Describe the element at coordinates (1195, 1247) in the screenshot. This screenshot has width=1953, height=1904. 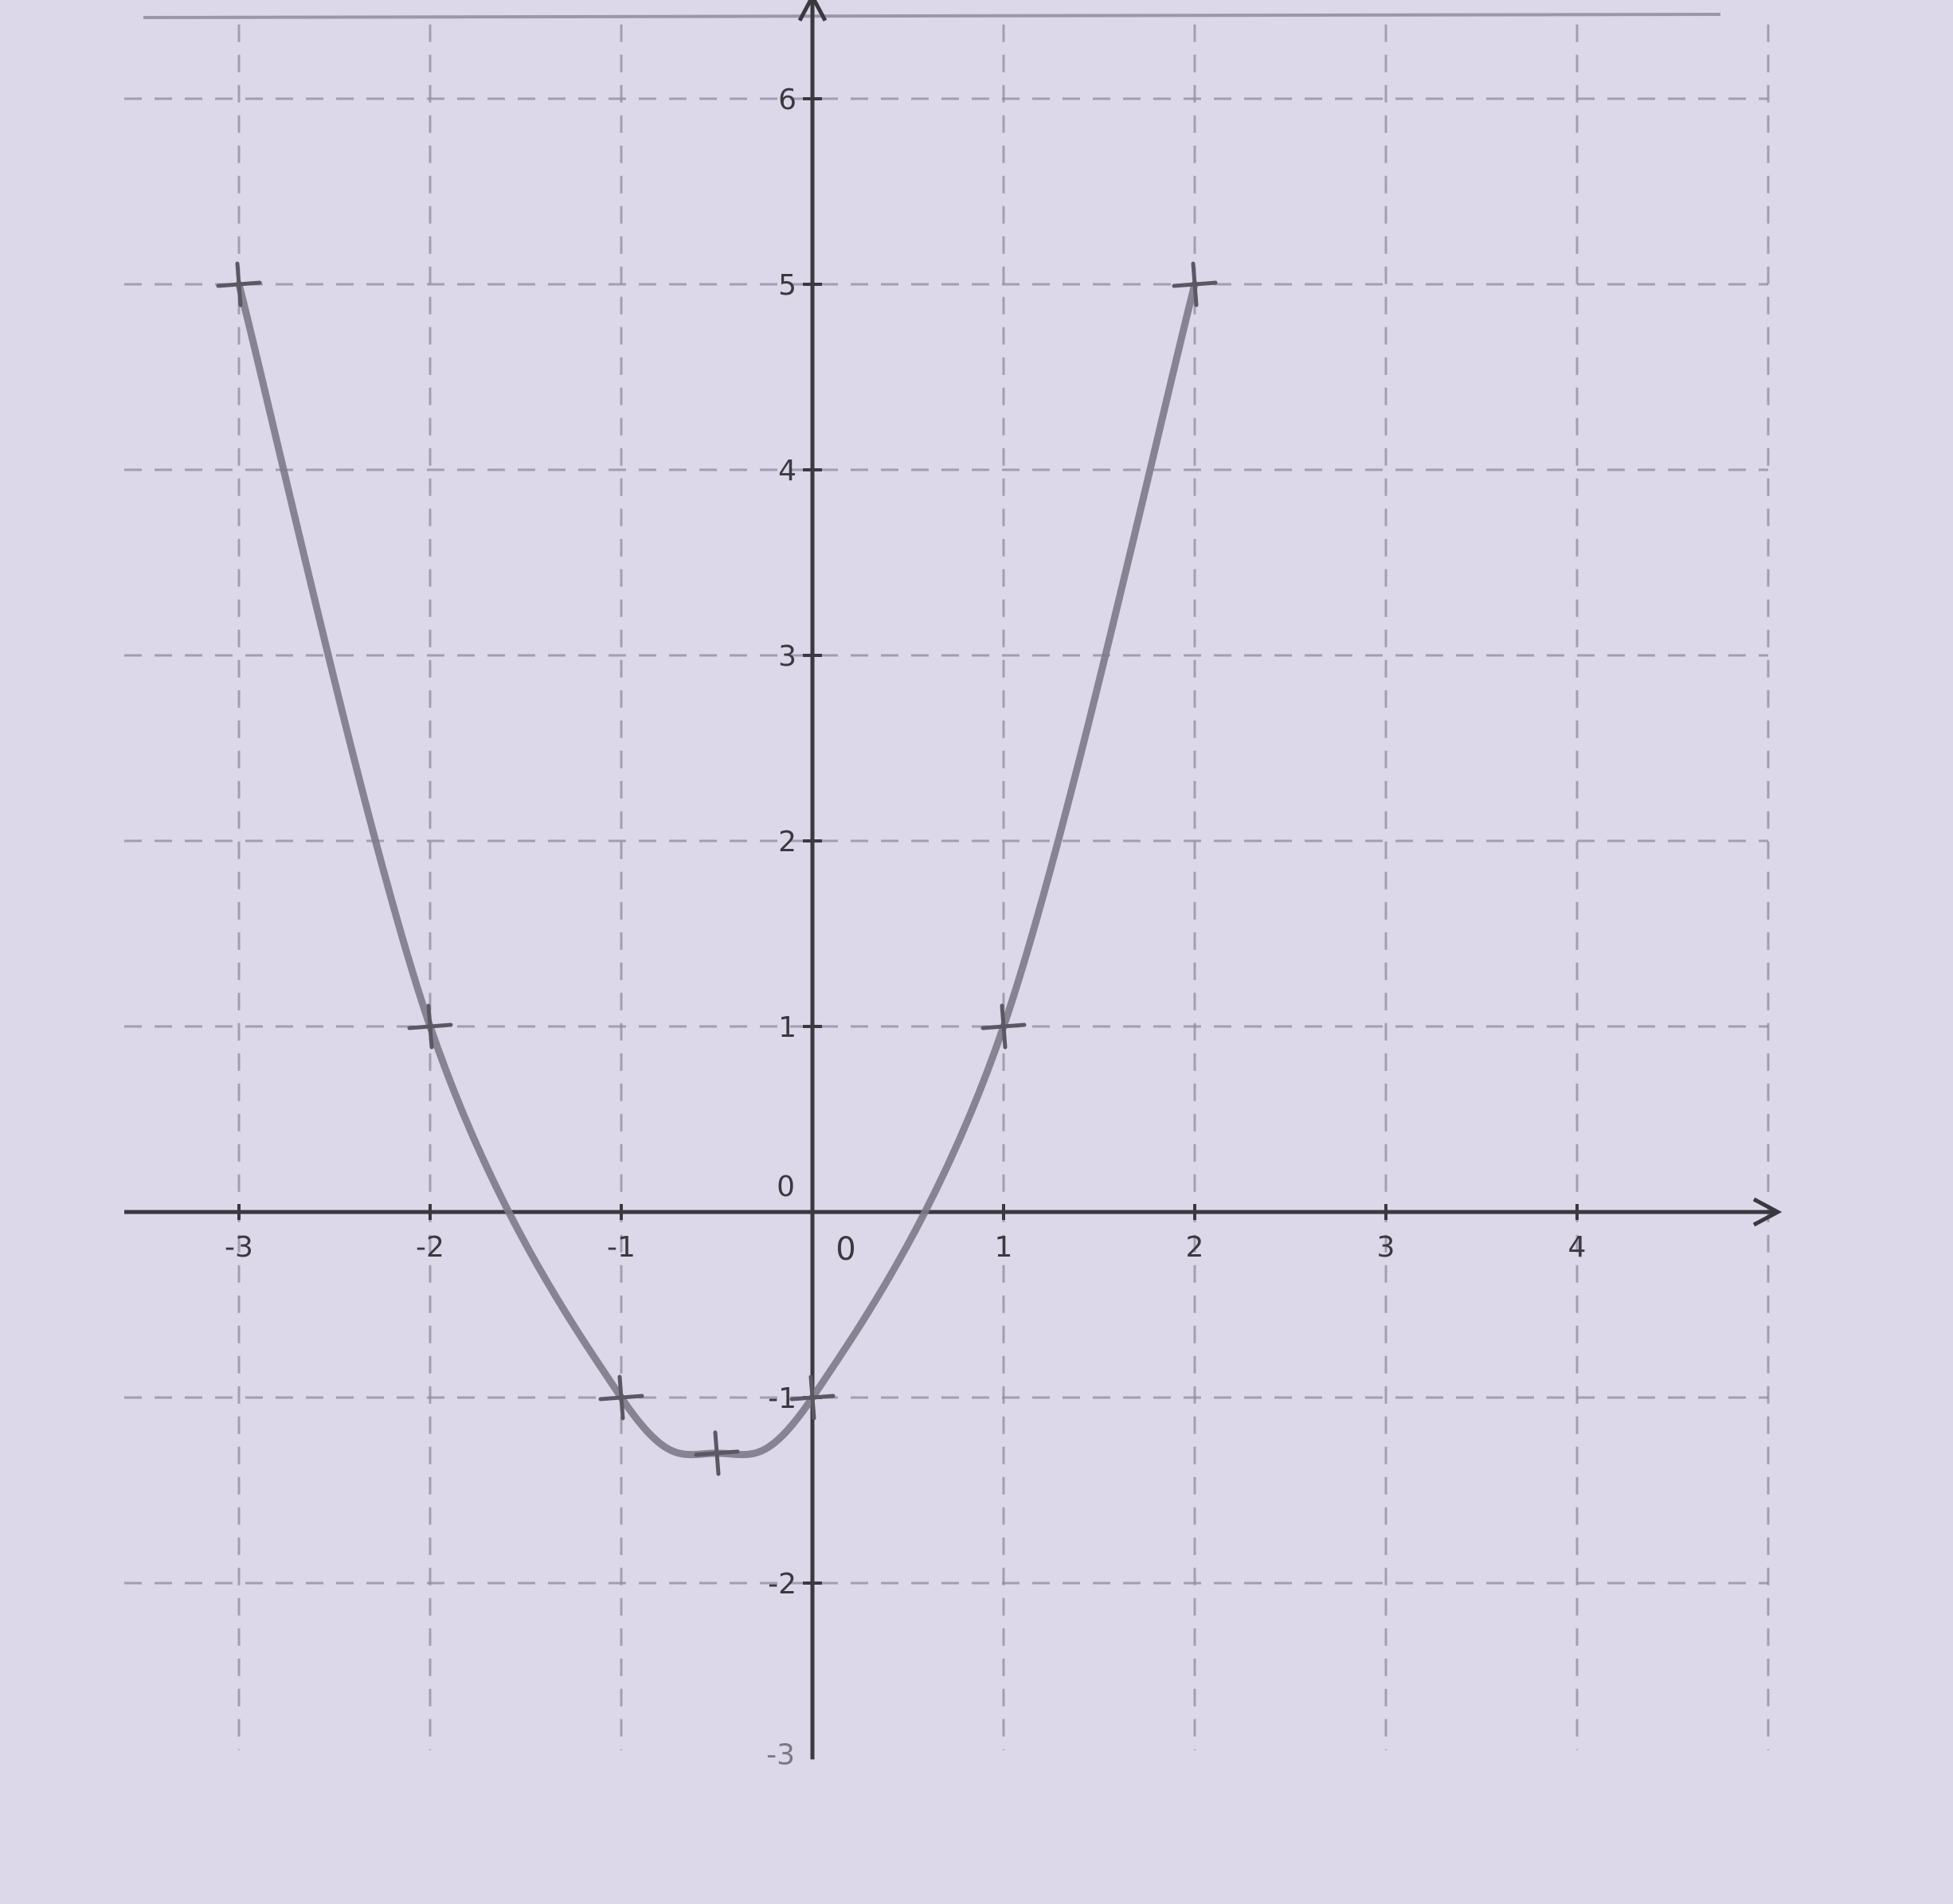
I see `x-tick-label: 2` at that location.